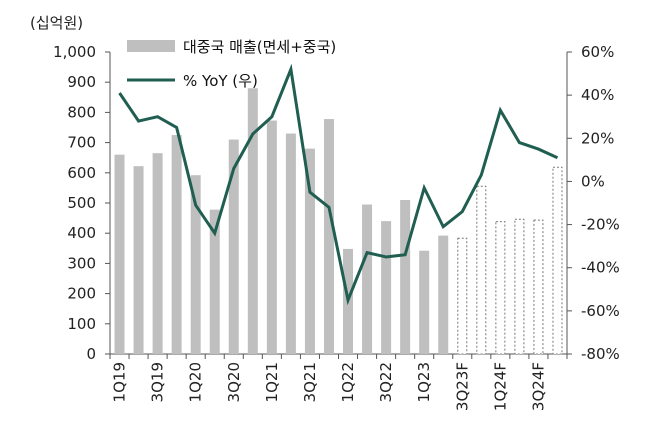 This screenshot has height=427, width=666. Describe the element at coordinates (81, 143) in the screenshot. I see `left-tick-label: 700` at that location.